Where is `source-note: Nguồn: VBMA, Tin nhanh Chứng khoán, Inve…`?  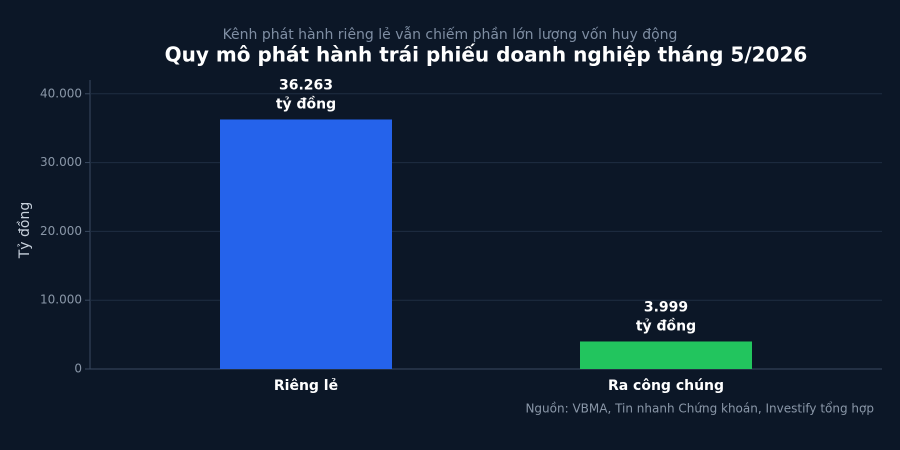
source-note: Nguồn: VBMA, Tin nhanh Chứng khoán, Inve… is located at coordinates (699, 409).